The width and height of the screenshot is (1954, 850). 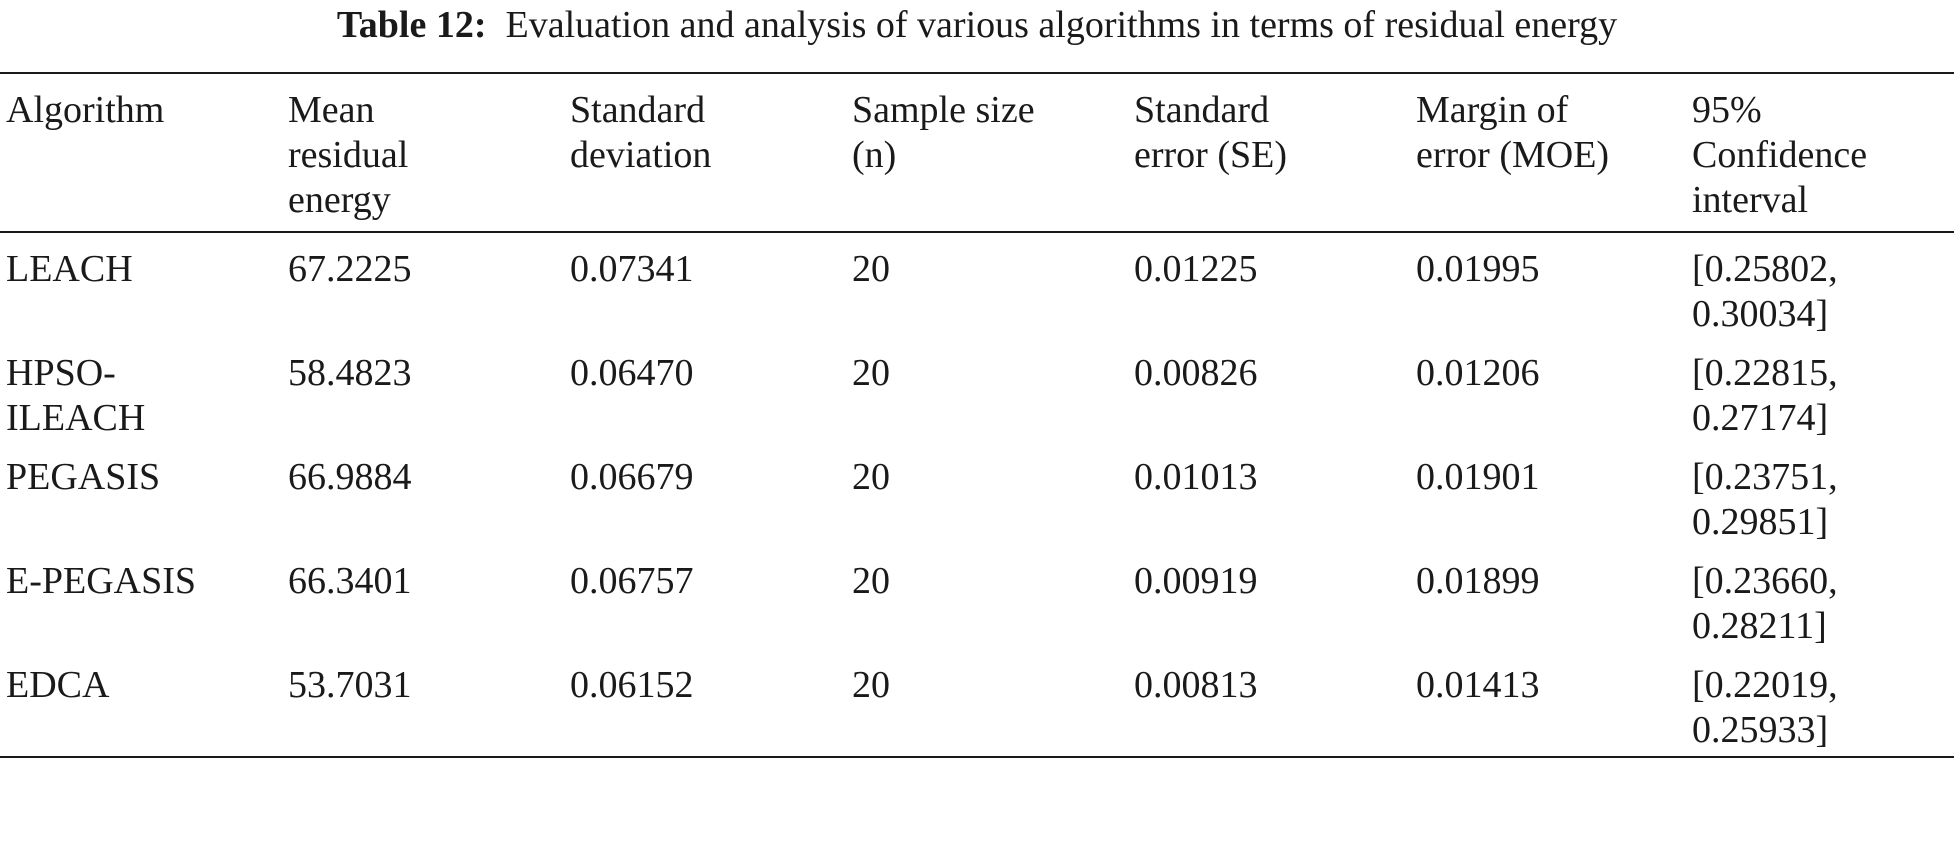 I want to click on header-line: energy, so click(x=339, y=200).